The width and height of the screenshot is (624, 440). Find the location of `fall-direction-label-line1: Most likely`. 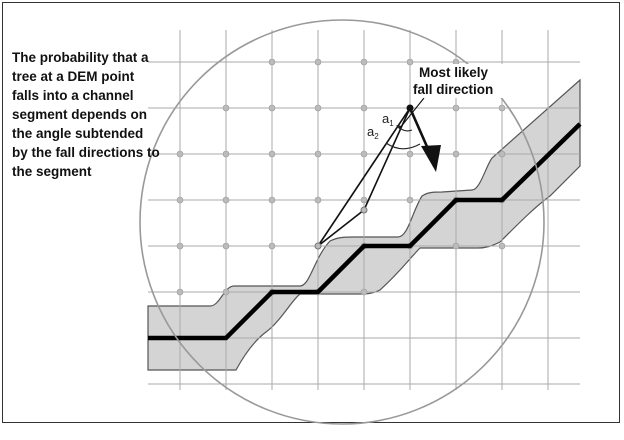

fall-direction-label-line1: Most likely is located at coordinates (454, 72).